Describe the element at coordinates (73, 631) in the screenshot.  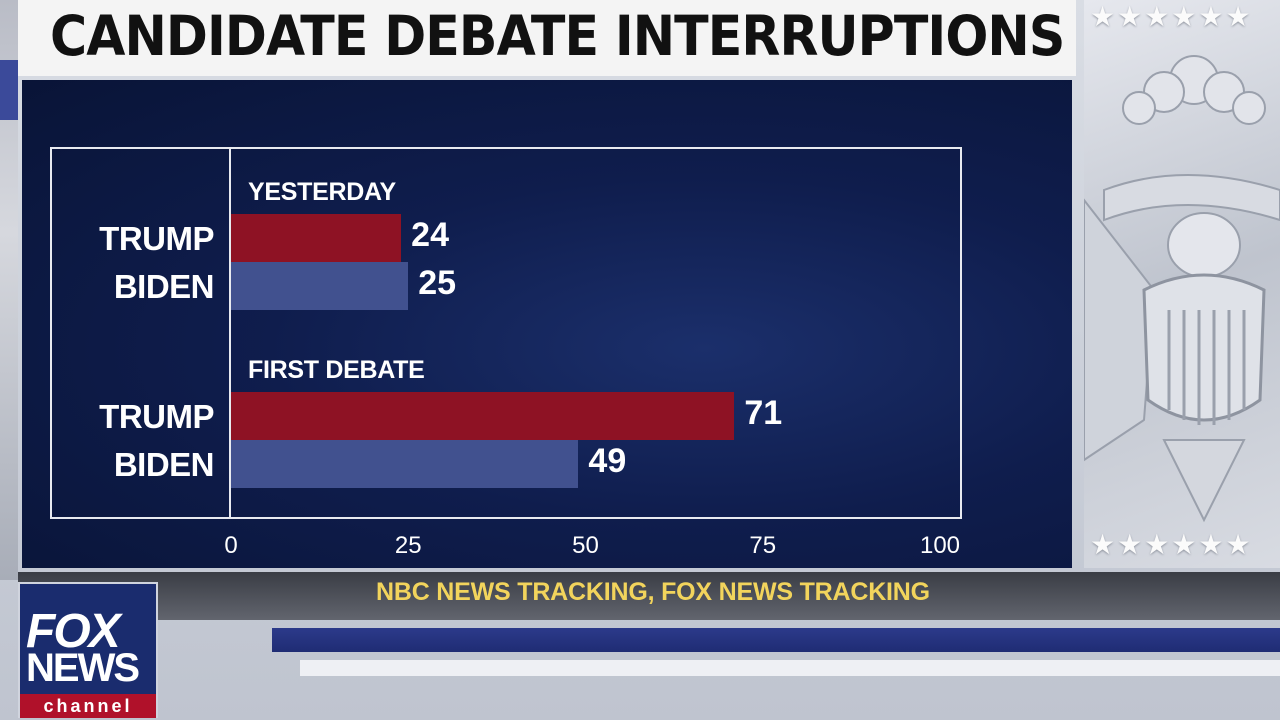
I see `logo-fox-text: FOX` at that location.